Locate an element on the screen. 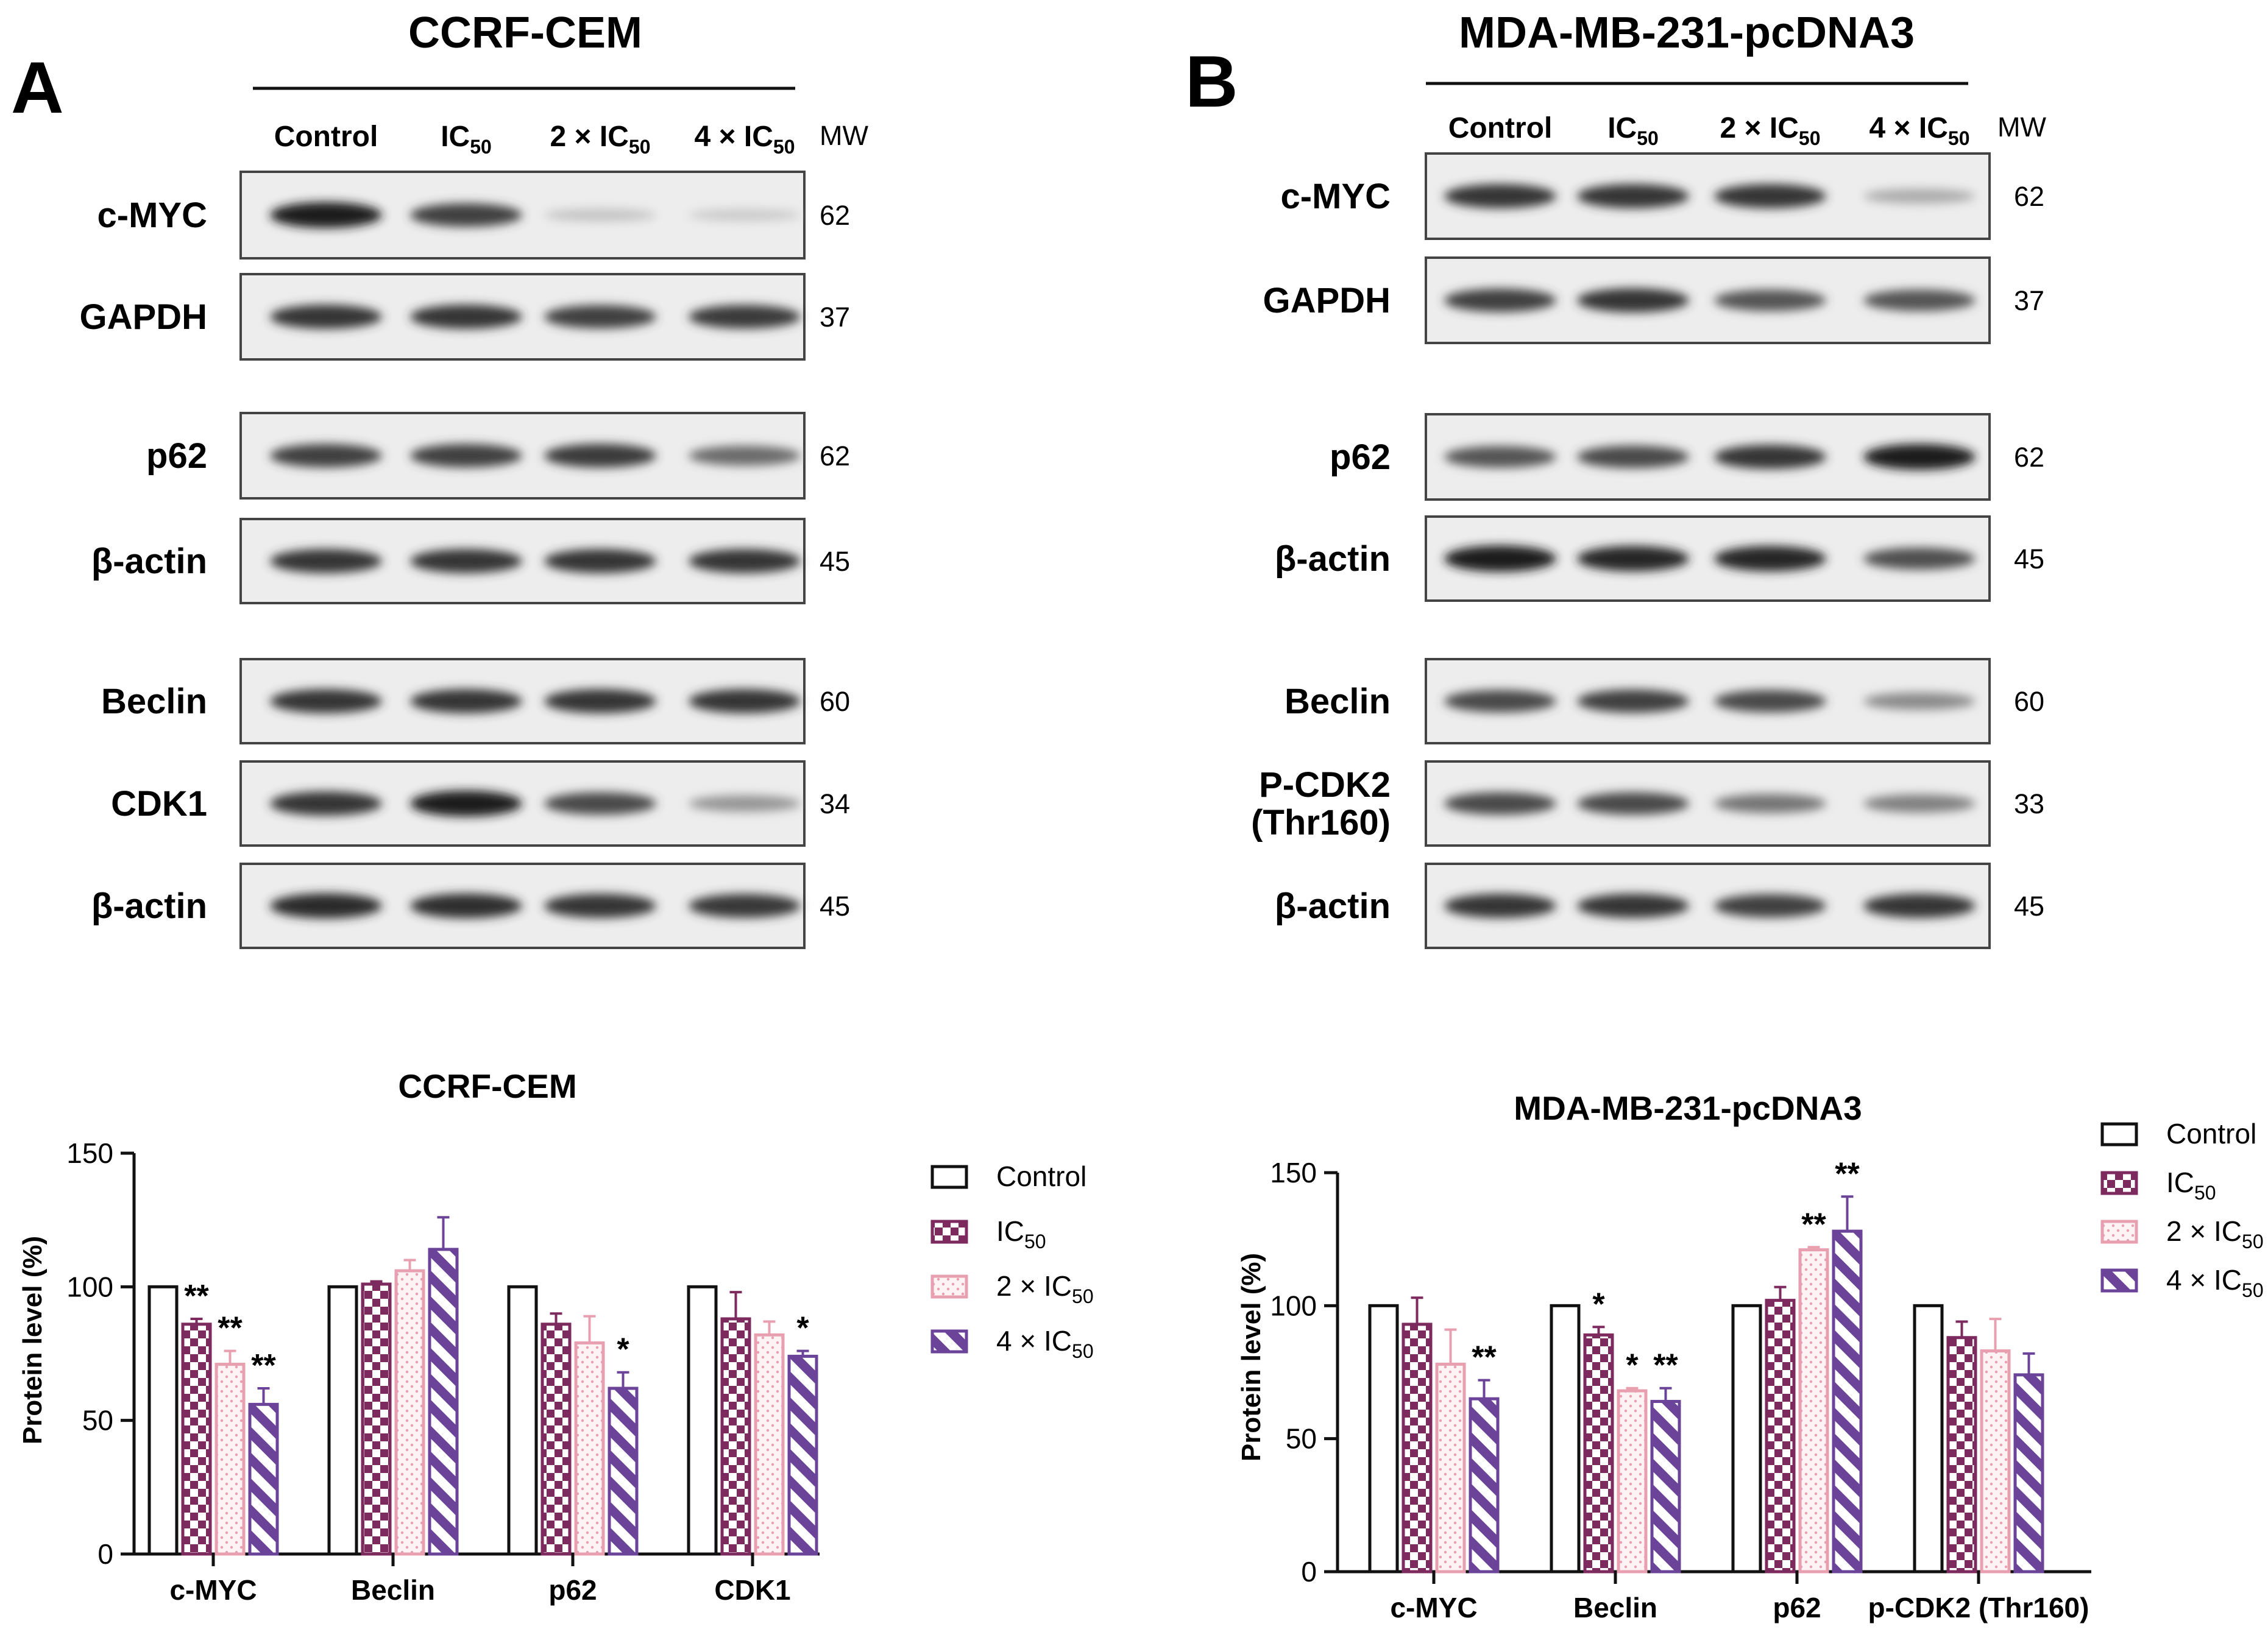 The height and width of the screenshot is (1632, 2268). y-tick-label: 150 is located at coordinates (89, 1153).